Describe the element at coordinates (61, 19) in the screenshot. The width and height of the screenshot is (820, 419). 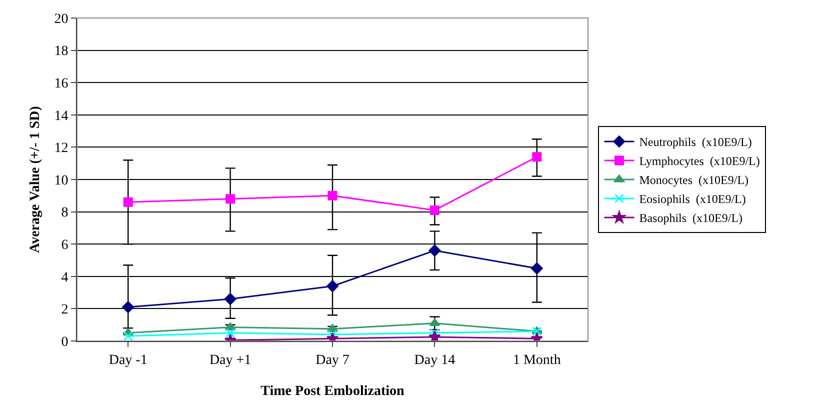
I see `y-tick-label: 20` at that location.